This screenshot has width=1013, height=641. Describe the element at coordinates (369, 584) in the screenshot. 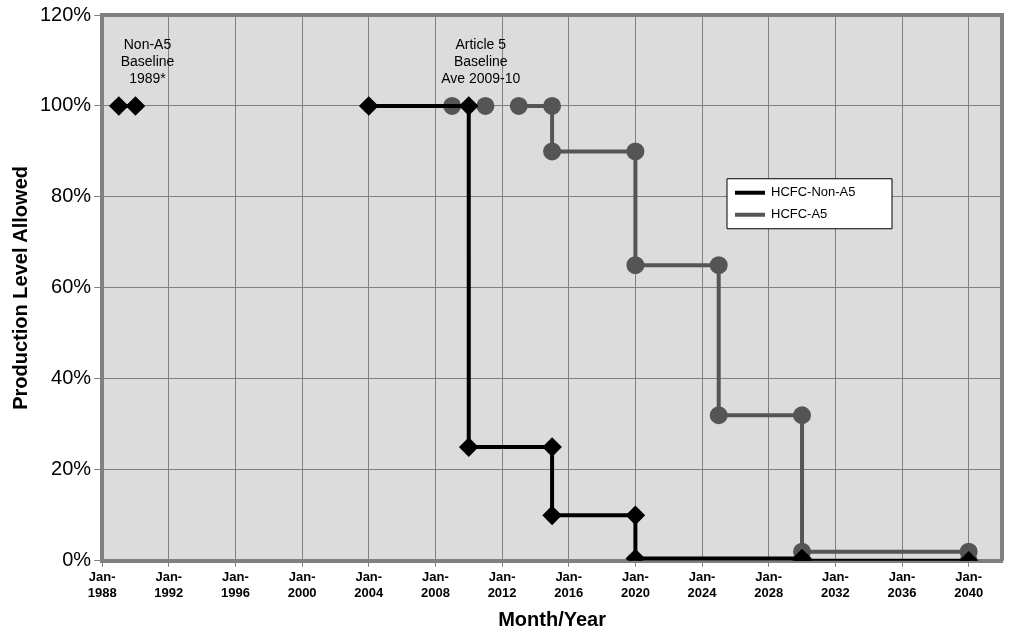

I see `x-tick-label: Jan-2004` at that location.